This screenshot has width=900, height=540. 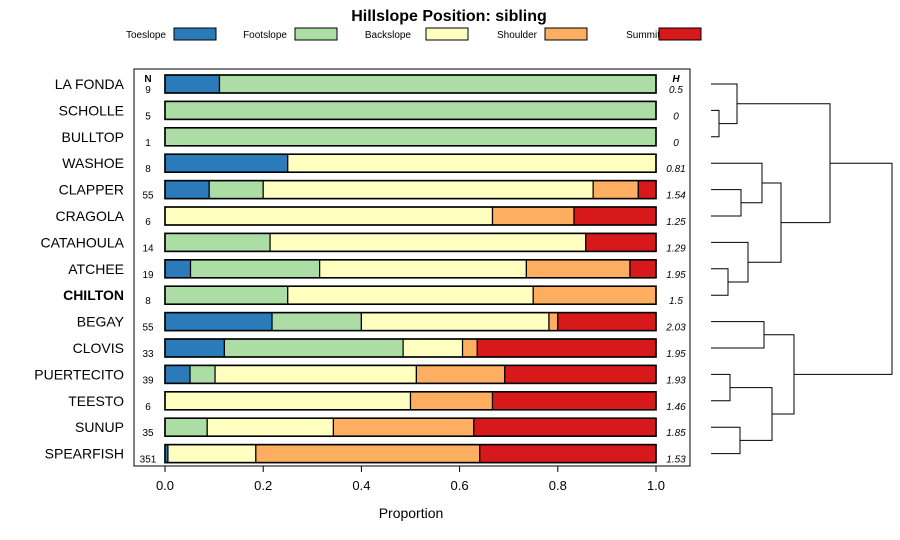 What do you see at coordinates (558, 485) in the screenshot?
I see `x-tick-label: 0.8` at bounding box center [558, 485].